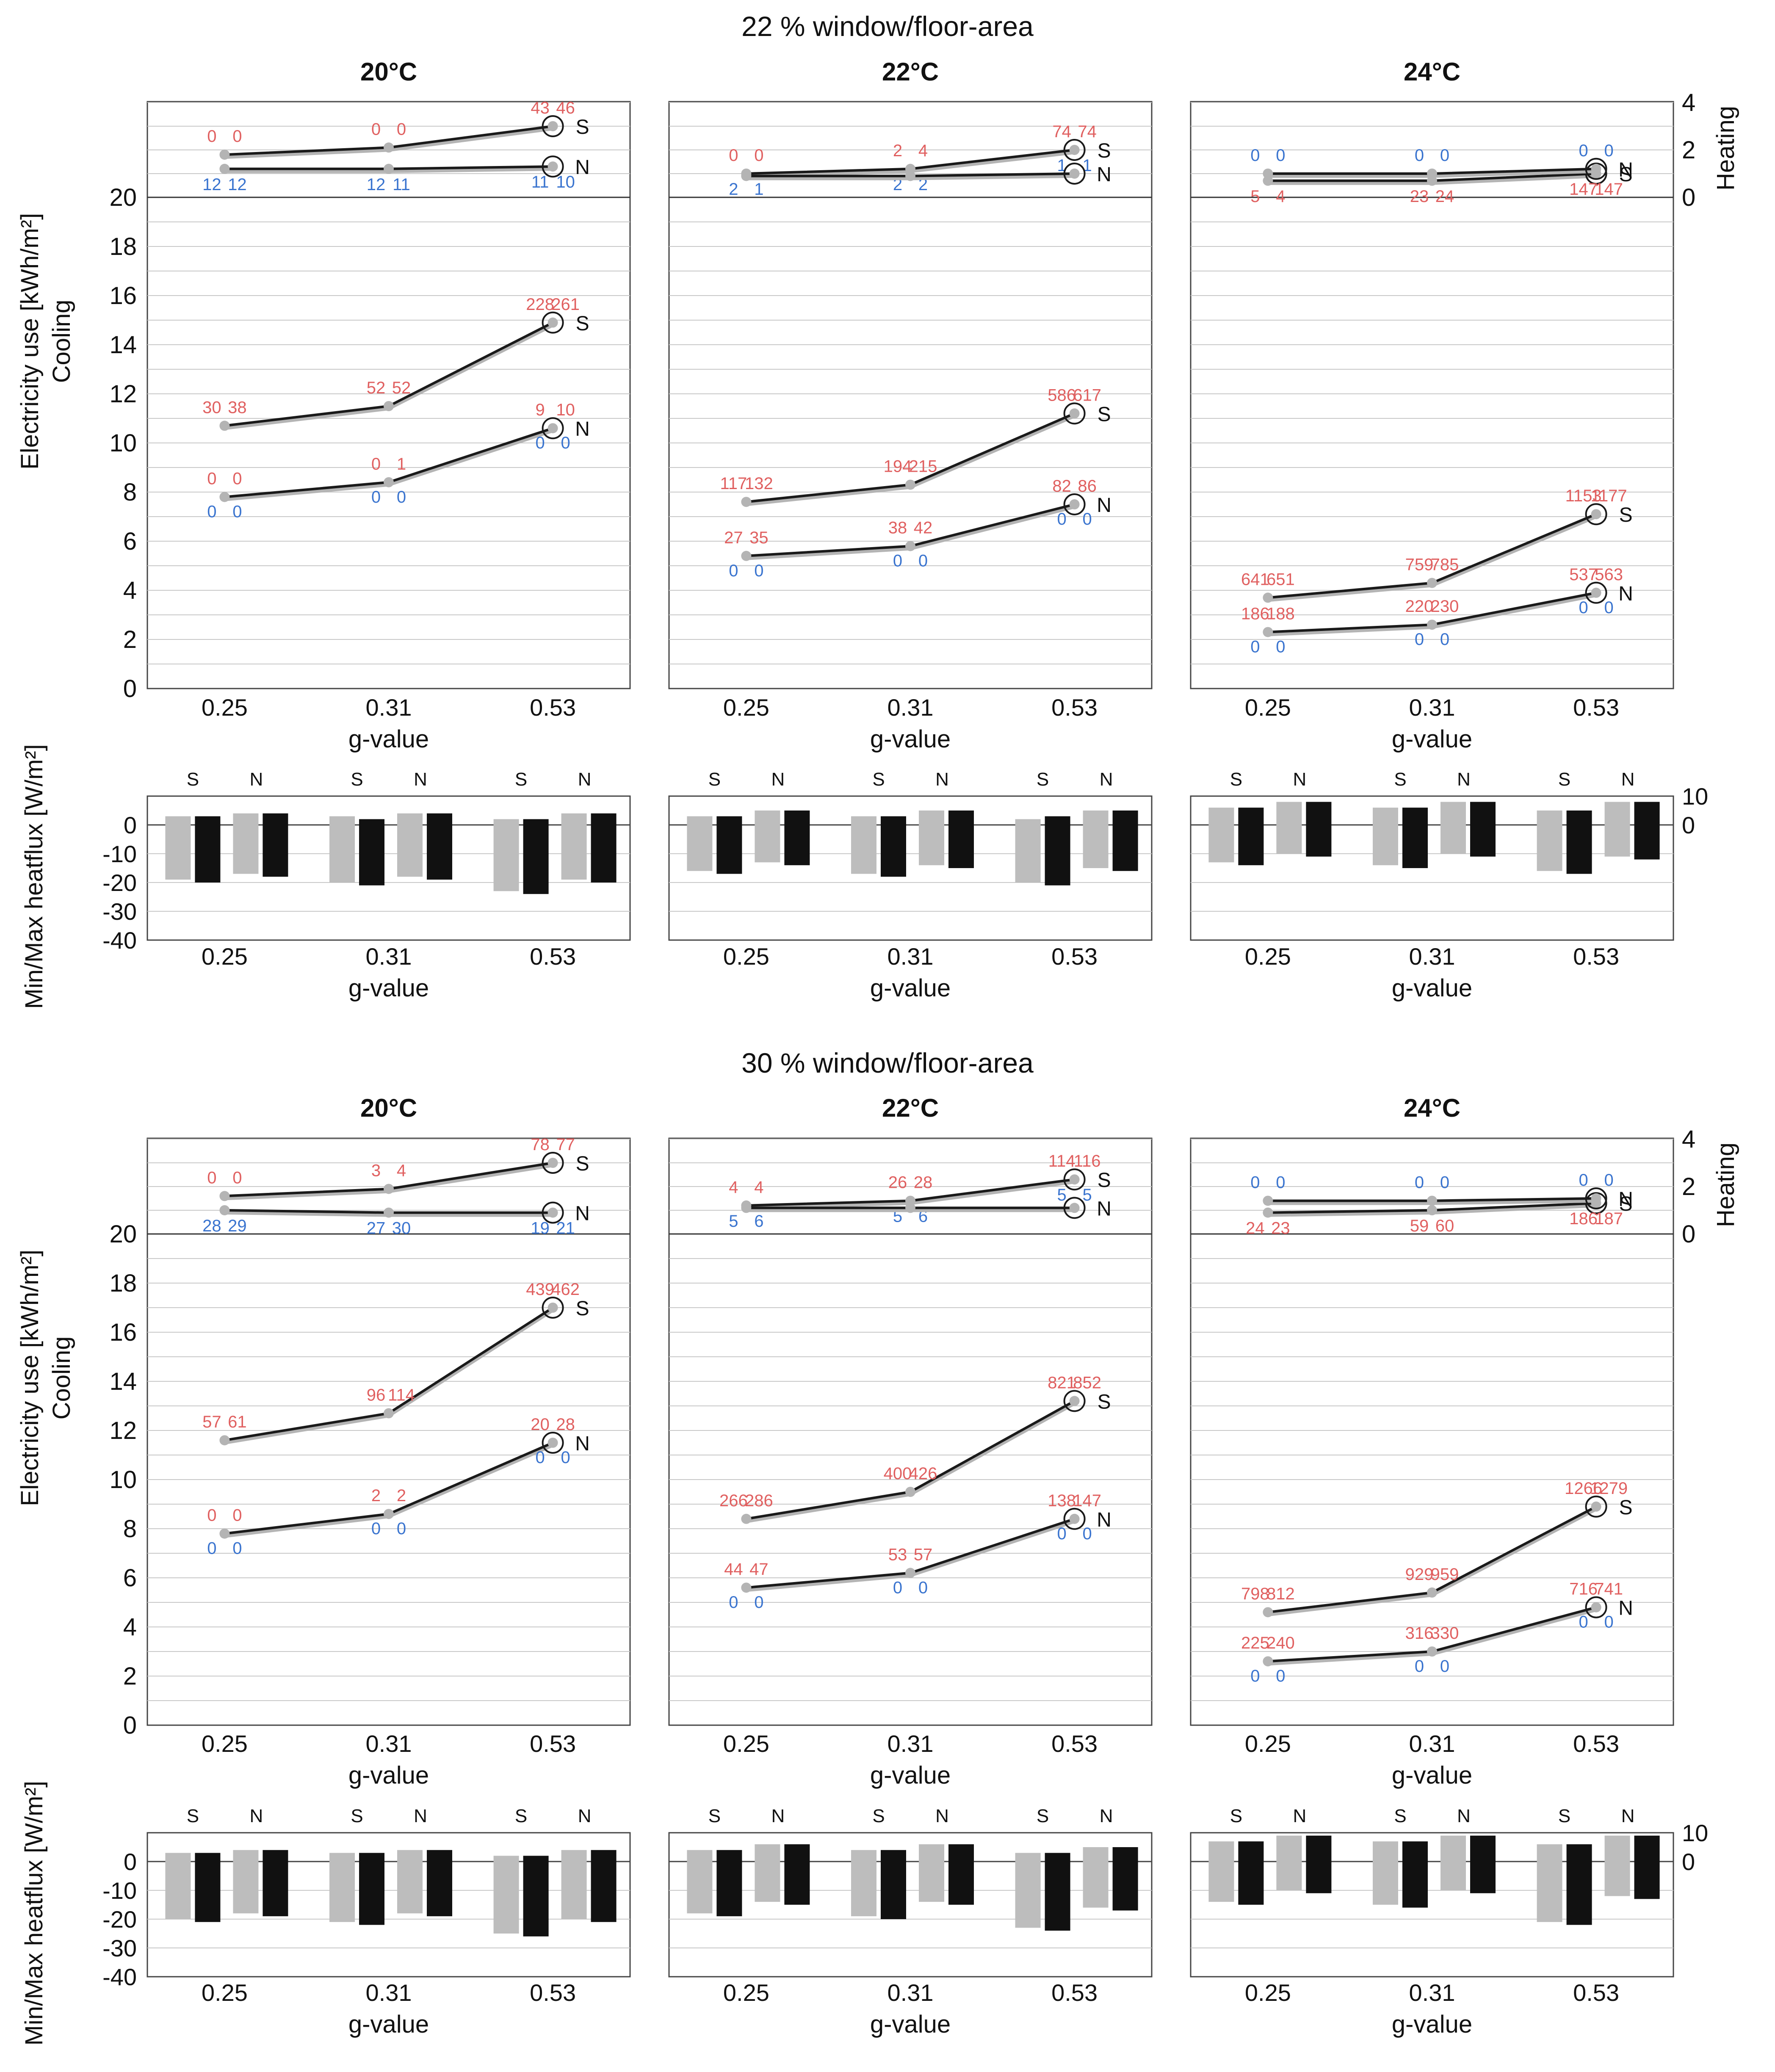  Describe the element at coordinates (119, 1890) in the screenshot. I see `flux-tick-label: -10` at that location.